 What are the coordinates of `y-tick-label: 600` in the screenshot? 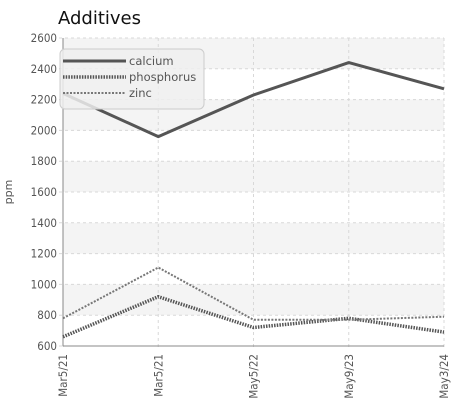 It's located at (47, 346).